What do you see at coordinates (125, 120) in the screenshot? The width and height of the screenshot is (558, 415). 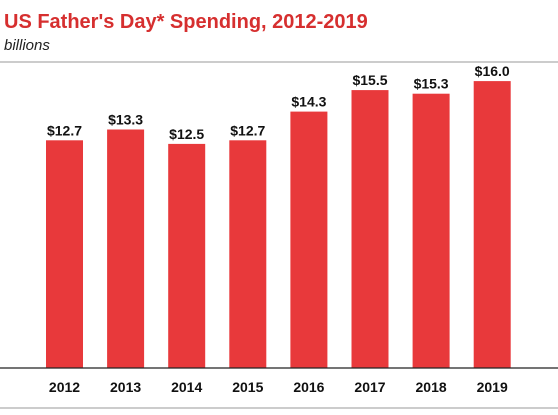 I see `data-label-2013: $13.3` at bounding box center [125, 120].